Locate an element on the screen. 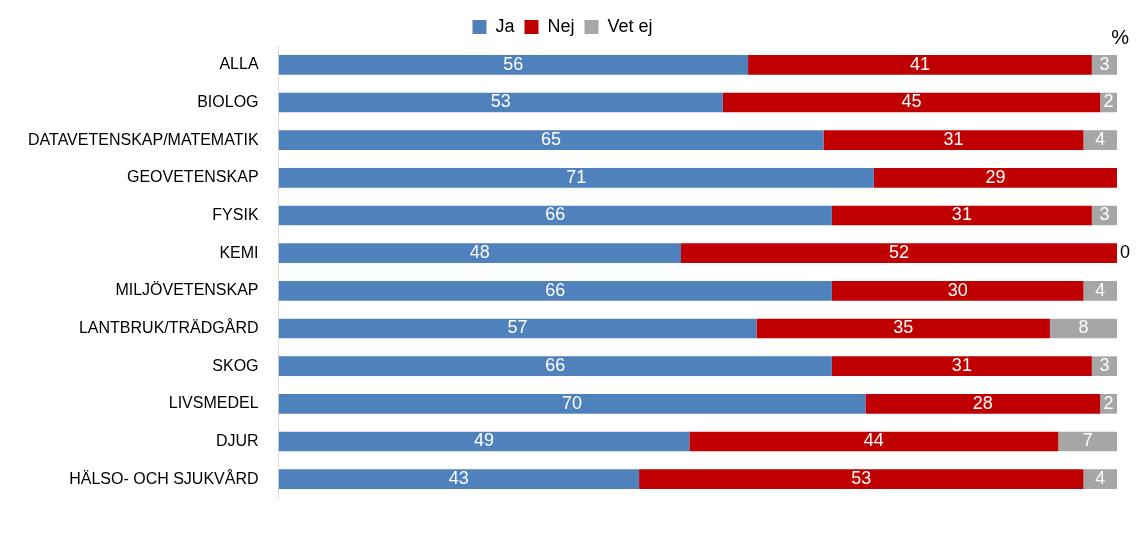 The image size is (1145, 546). y-tick-label: ALLA is located at coordinates (239, 64).